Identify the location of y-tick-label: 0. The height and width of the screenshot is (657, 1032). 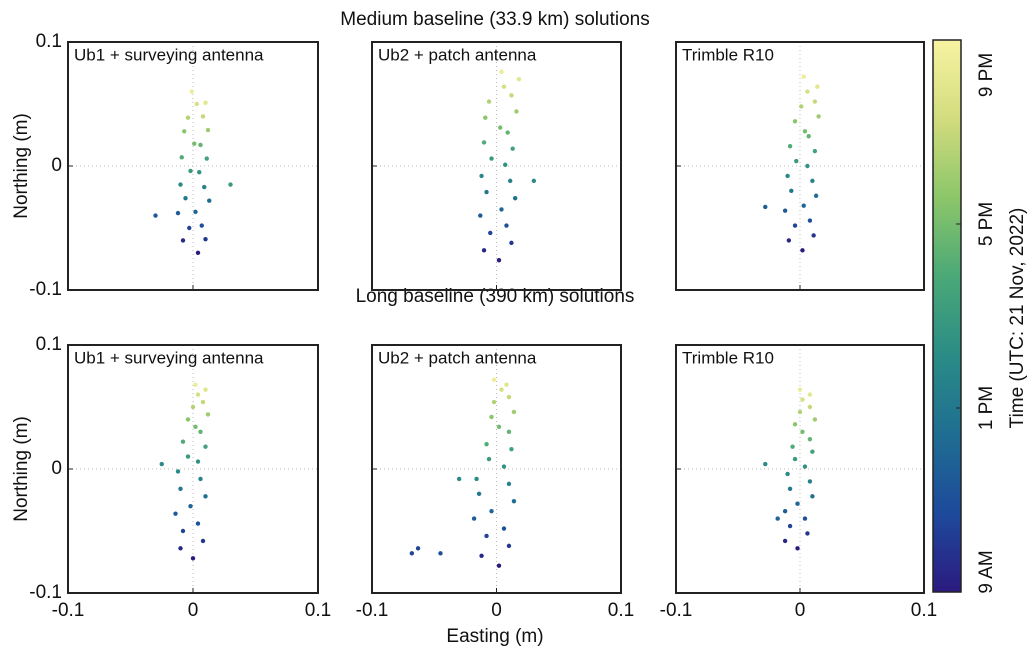
(56, 165).